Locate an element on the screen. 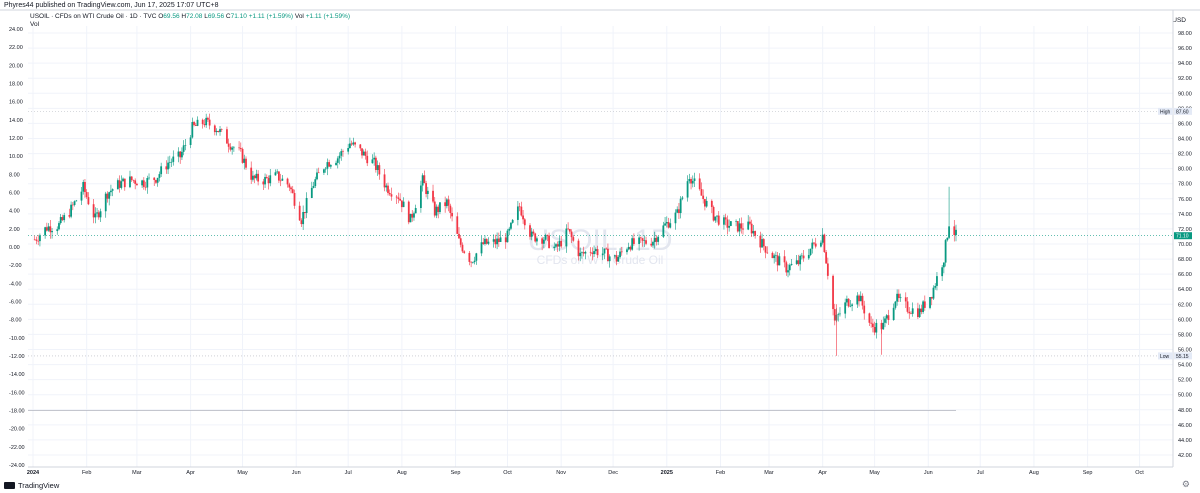 The width and height of the screenshot is (1200, 493). high-badge-value: 87.60 is located at coordinates (1182, 112).